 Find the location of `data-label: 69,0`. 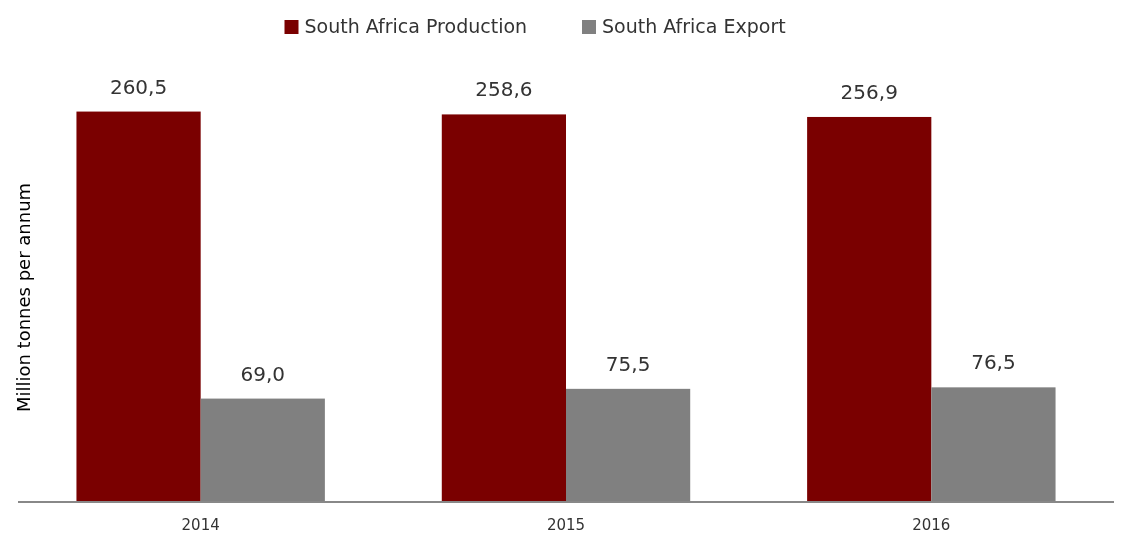

data-label: 69,0 is located at coordinates (263, 373).